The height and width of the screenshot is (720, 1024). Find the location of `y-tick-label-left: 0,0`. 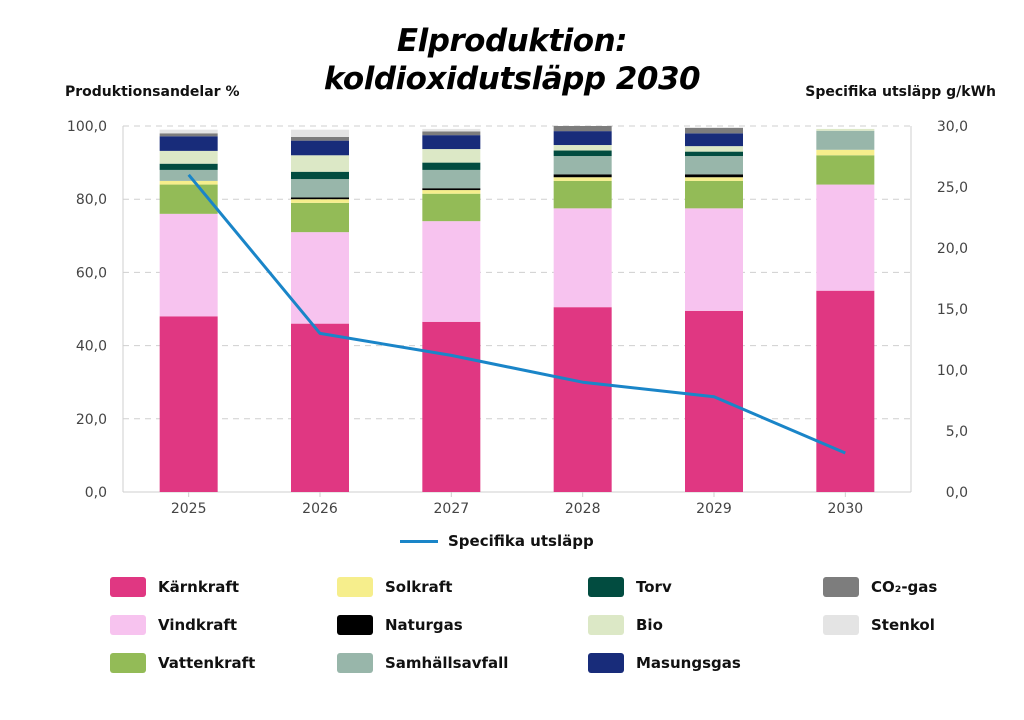

y-tick-label-left: 0,0 is located at coordinates (96, 493).